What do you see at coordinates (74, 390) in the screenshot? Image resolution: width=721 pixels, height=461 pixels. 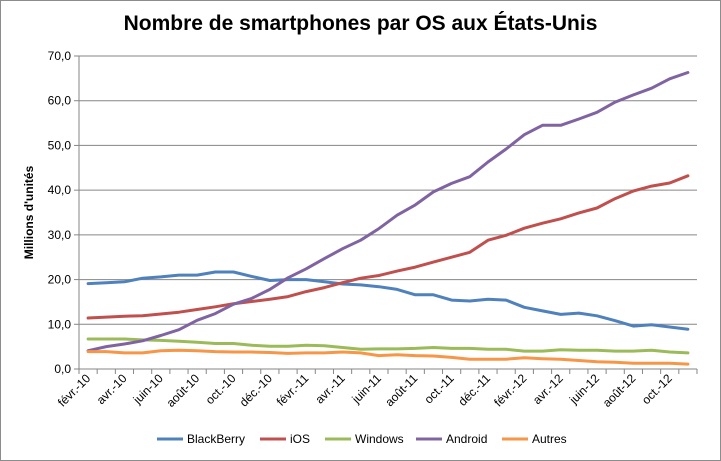 I see `x-tick-label: févr.-10` at bounding box center [74, 390].